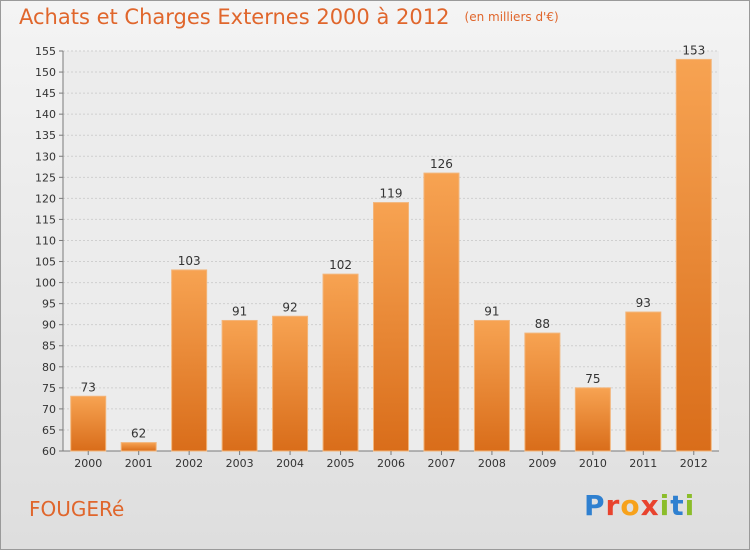 This screenshot has height=550, width=750. I want to click on x-tick-label: 2009, so click(542, 463).